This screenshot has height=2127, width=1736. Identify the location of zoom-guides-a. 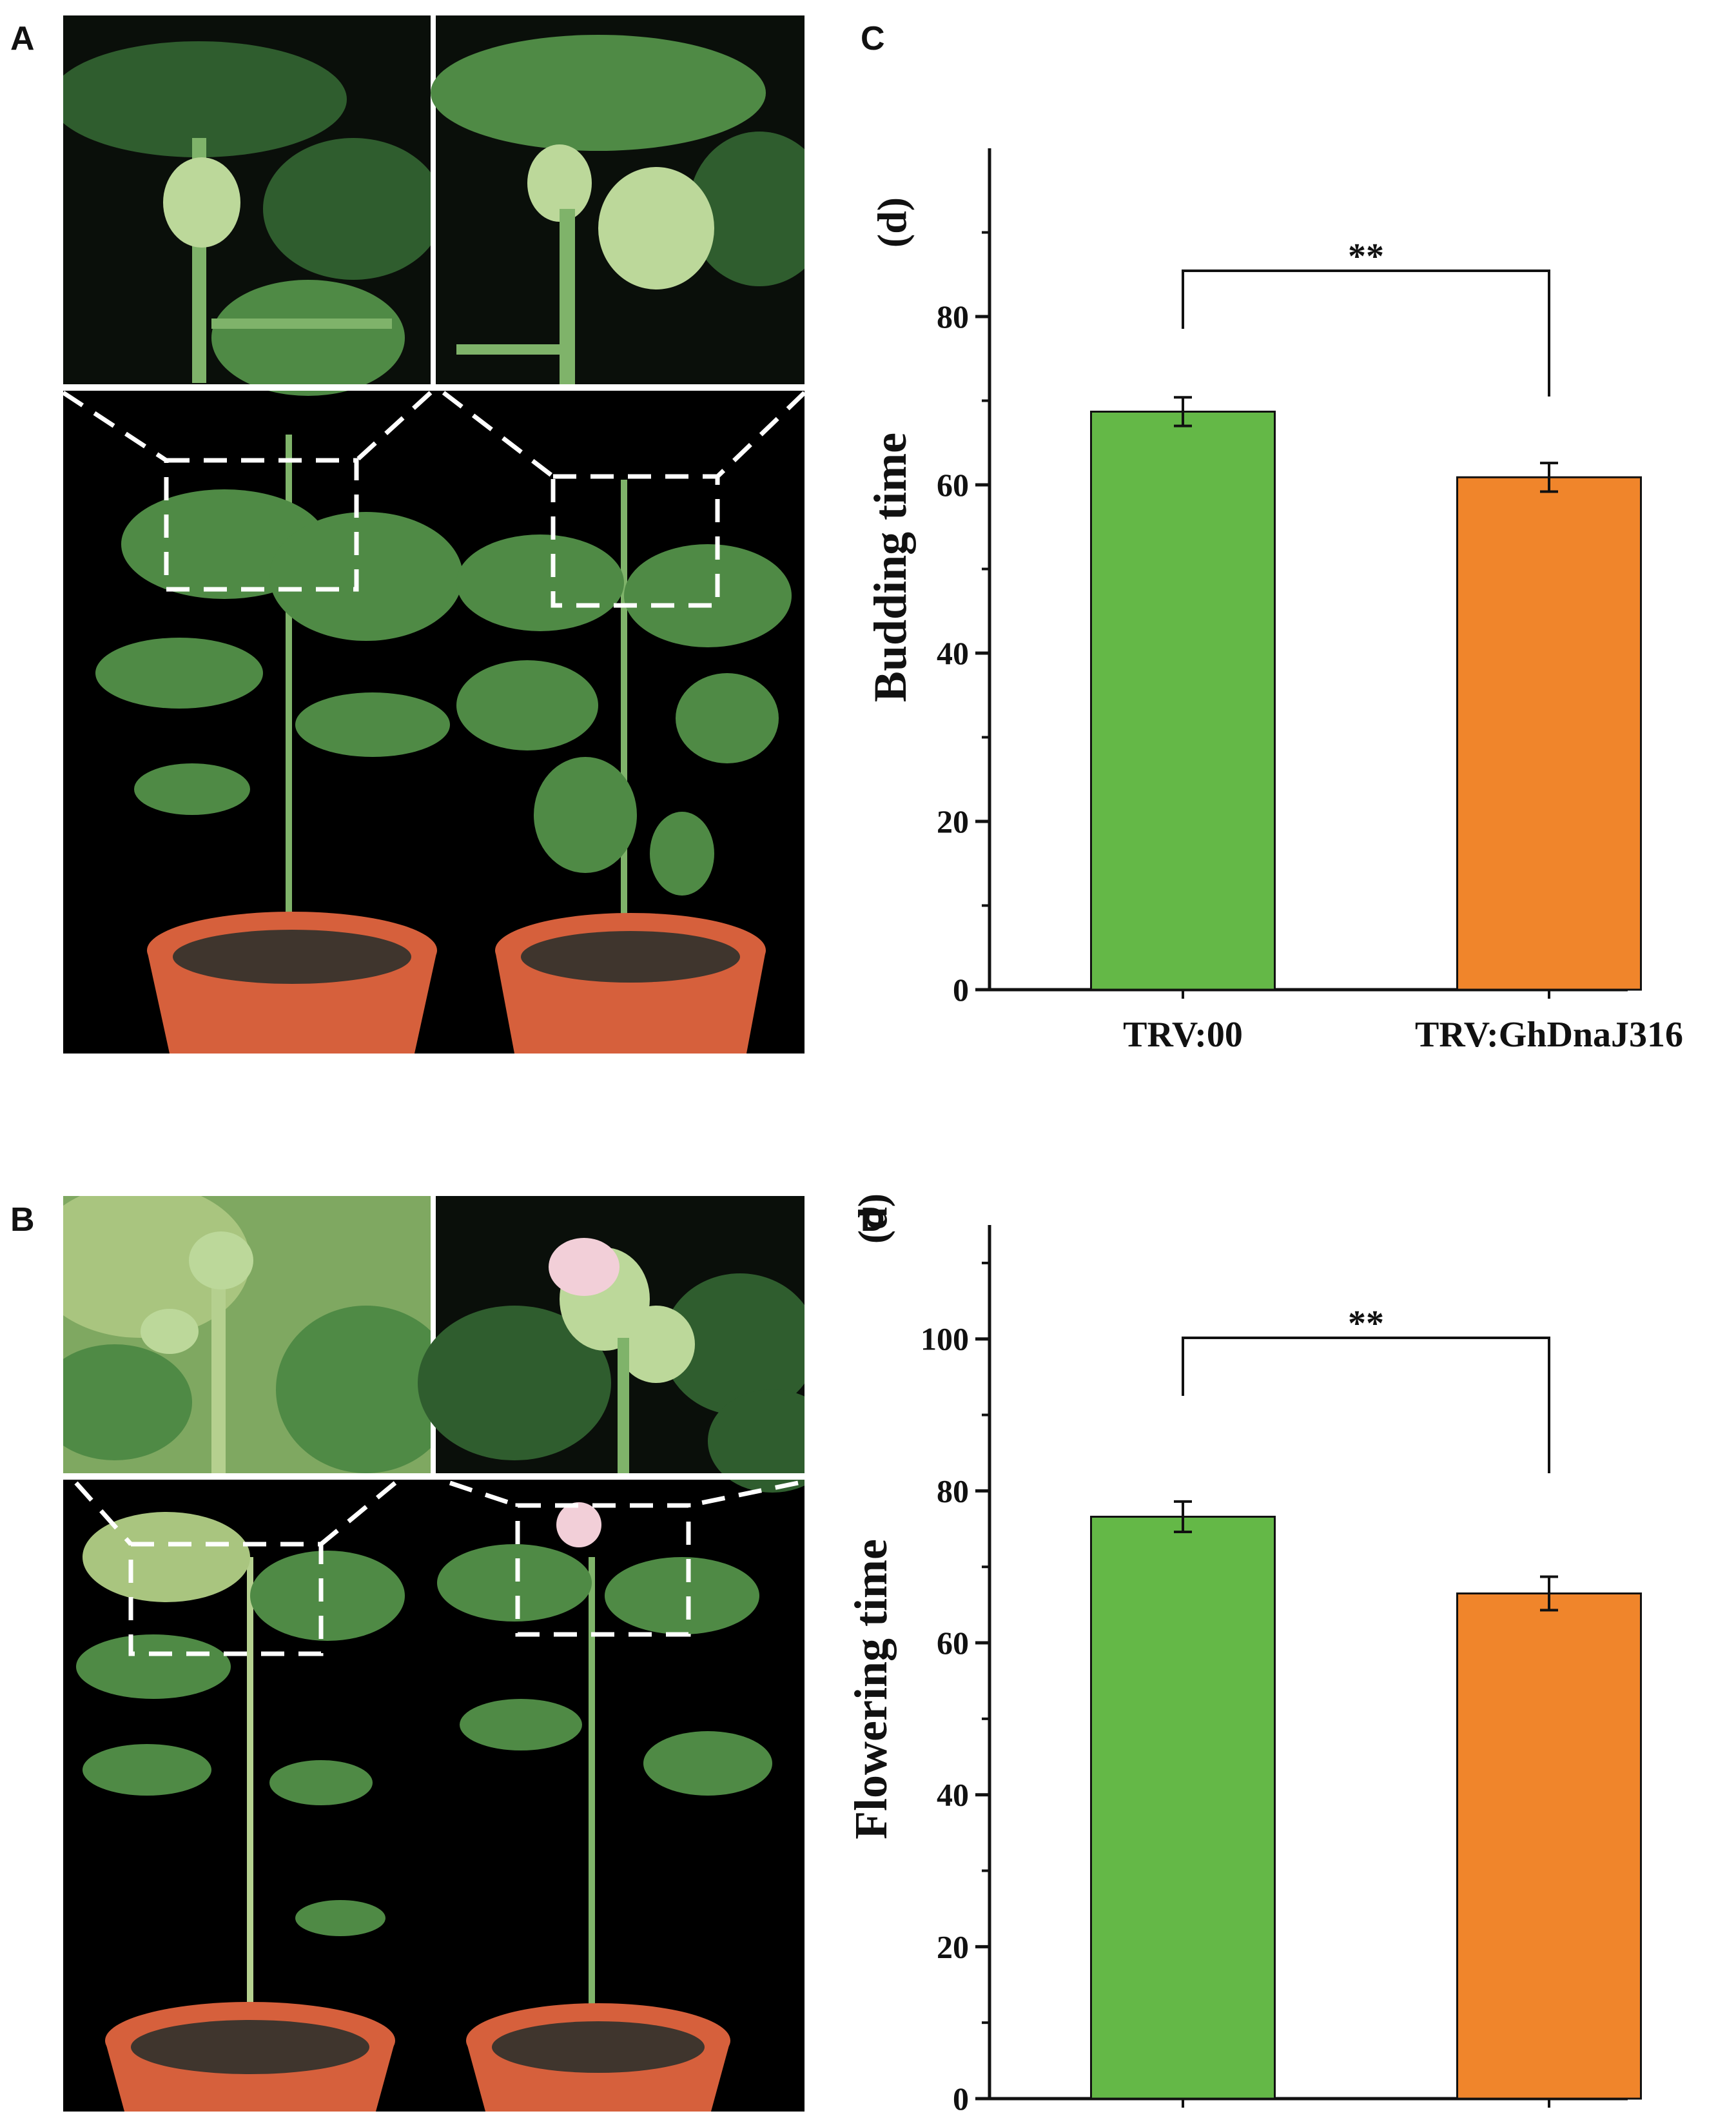
(434, 499).